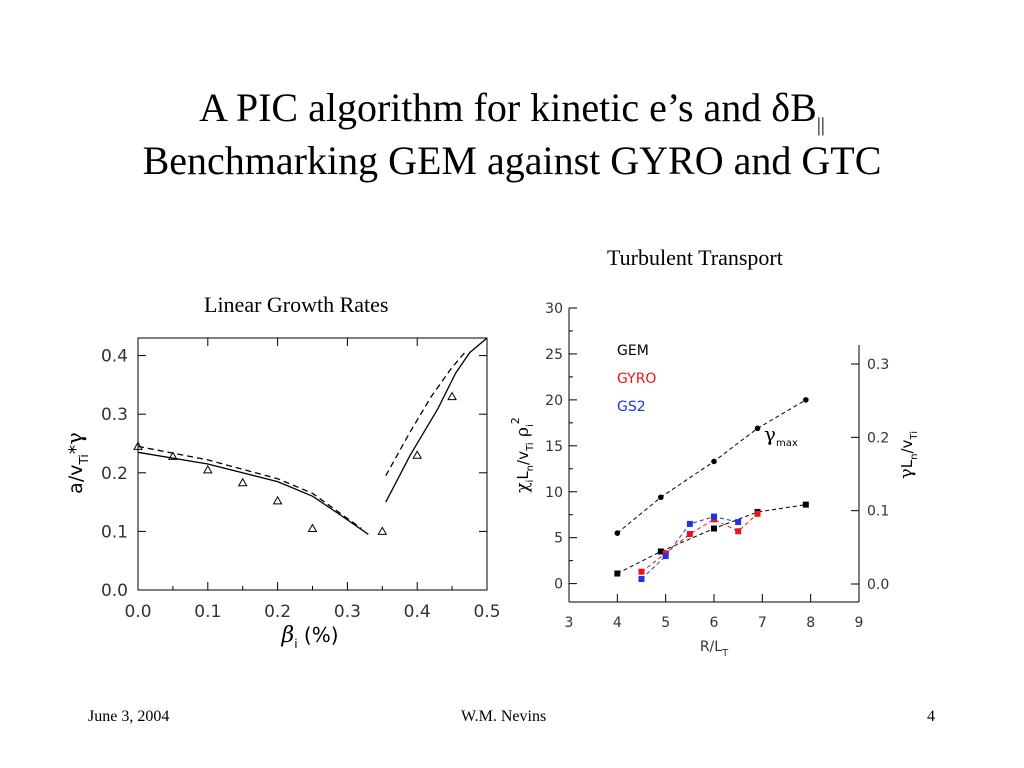 The height and width of the screenshot is (768, 1024). I want to click on y-tick-label: 0.3, so click(114, 415).